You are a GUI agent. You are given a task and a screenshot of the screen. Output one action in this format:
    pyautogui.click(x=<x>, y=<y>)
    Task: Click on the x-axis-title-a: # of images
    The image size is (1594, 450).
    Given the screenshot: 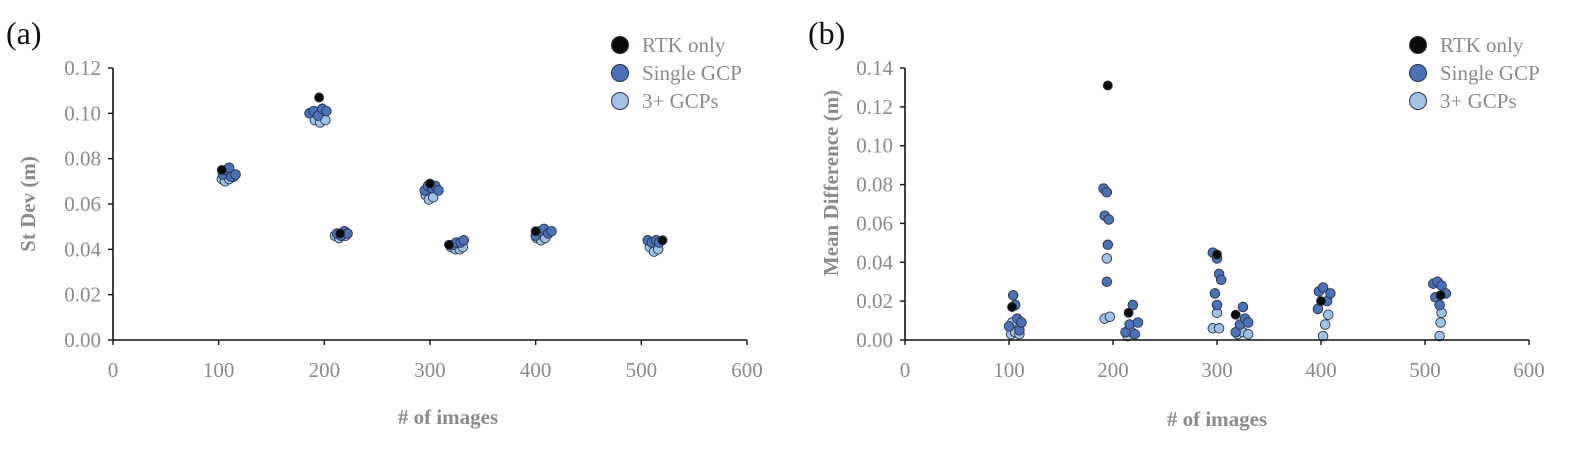 What is the action you would take?
    pyautogui.click(x=448, y=417)
    